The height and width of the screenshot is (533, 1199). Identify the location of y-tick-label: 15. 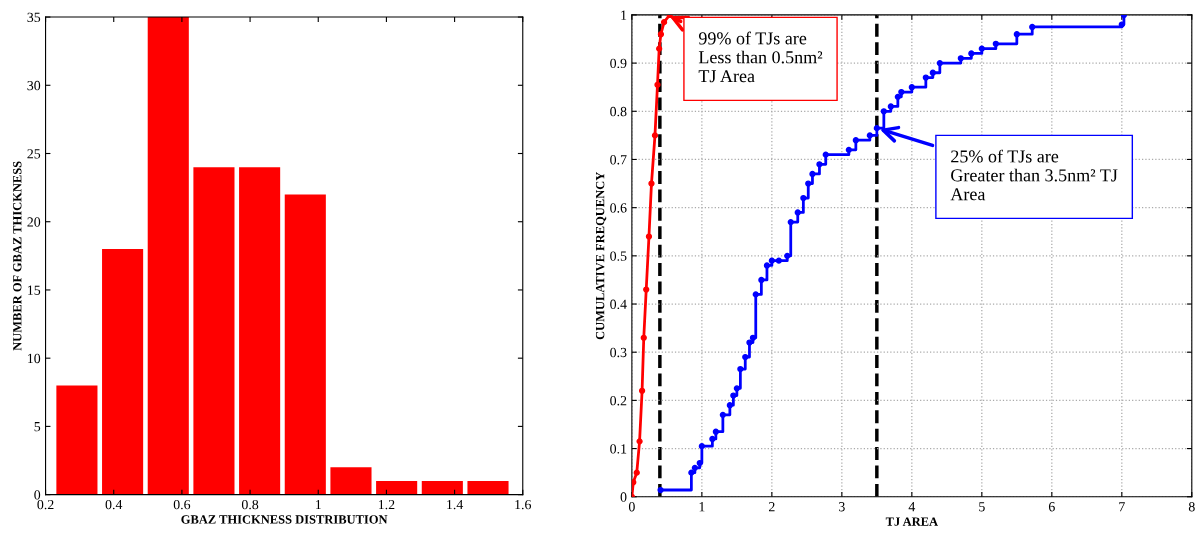
(34, 290).